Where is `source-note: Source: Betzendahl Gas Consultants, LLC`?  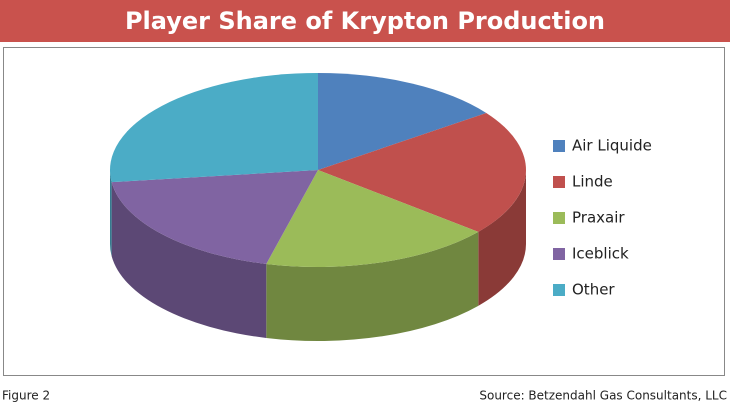
source-note: Source: Betzendahl Gas Consultants, LLC is located at coordinates (603, 396).